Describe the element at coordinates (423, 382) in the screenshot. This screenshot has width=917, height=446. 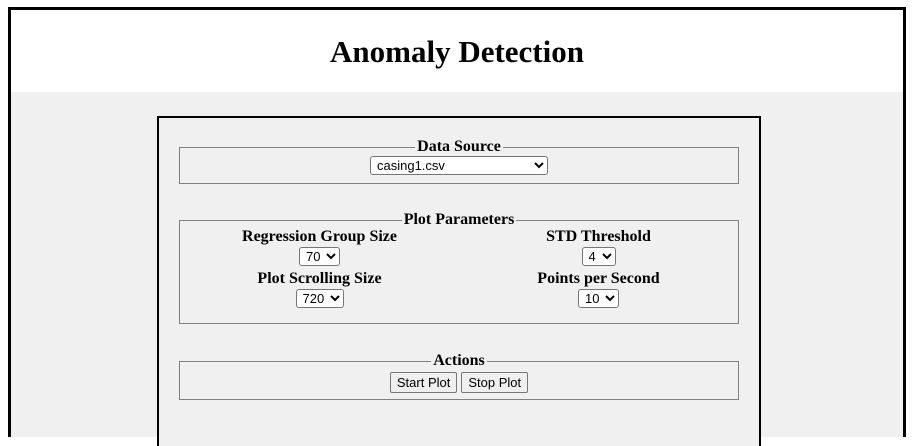
I see `start-plot-button: Start Plot` at that location.